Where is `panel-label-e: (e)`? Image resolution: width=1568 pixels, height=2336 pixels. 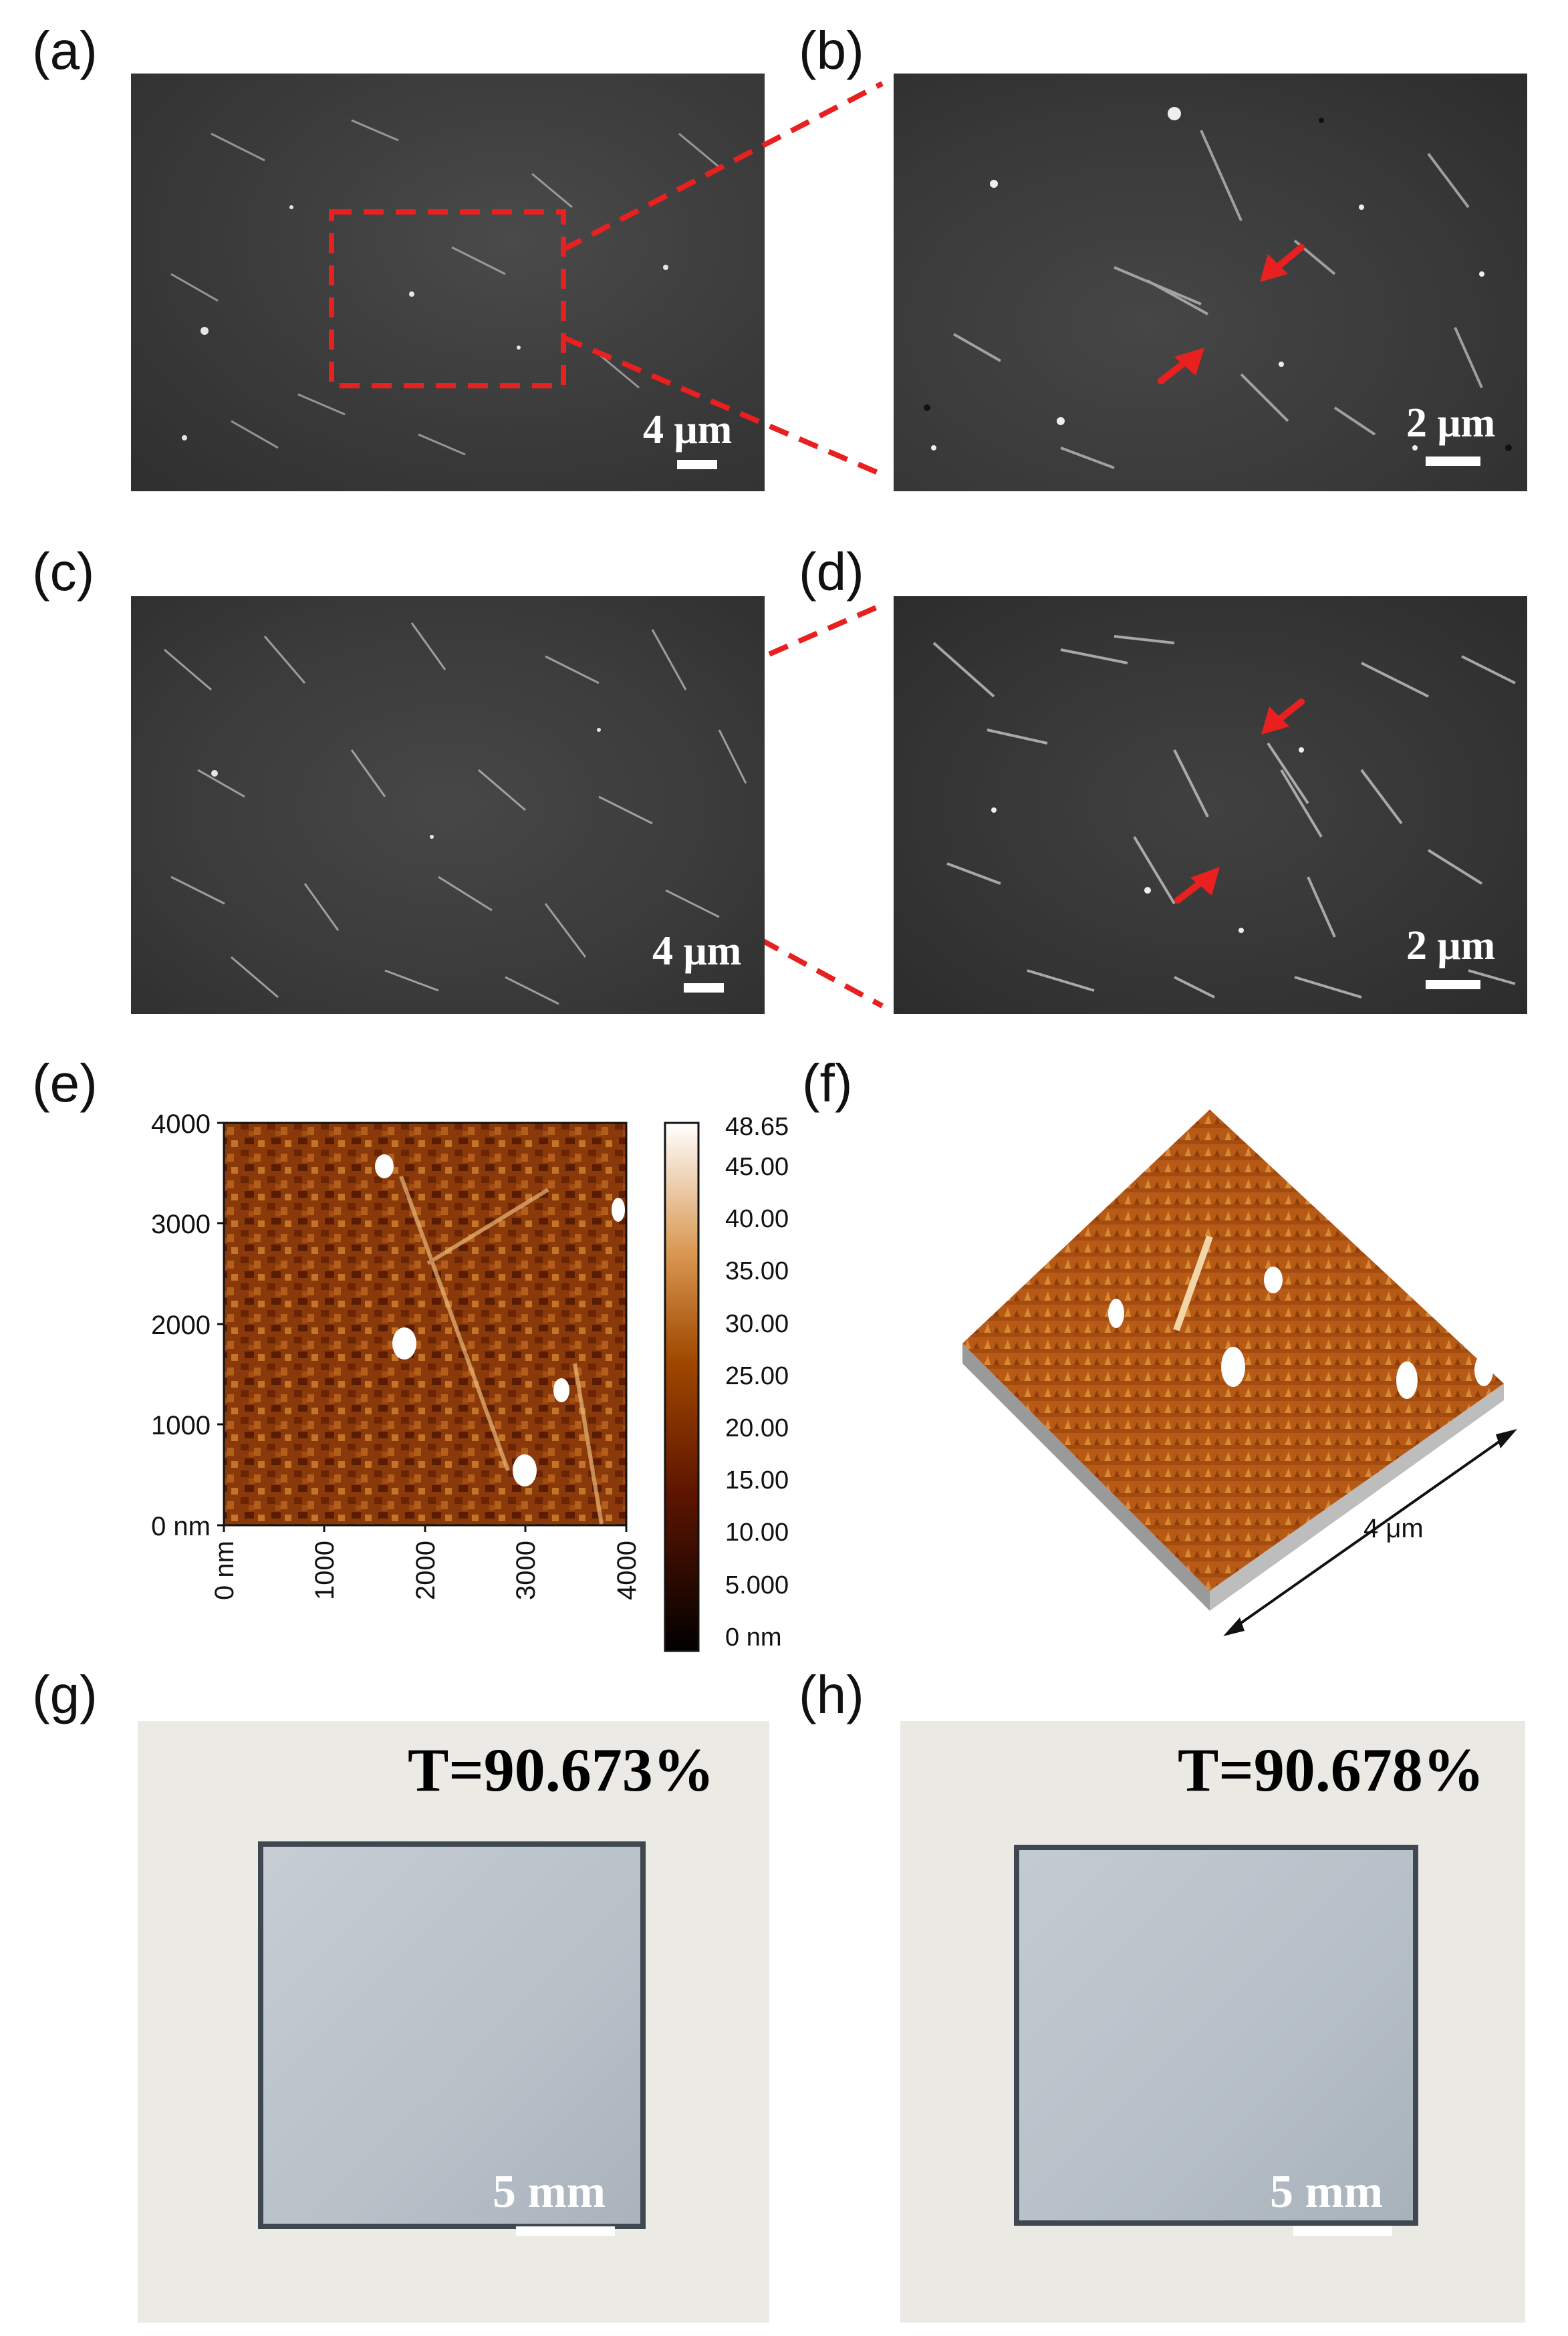
panel-label-e: (e) is located at coordinates (65, 1083).